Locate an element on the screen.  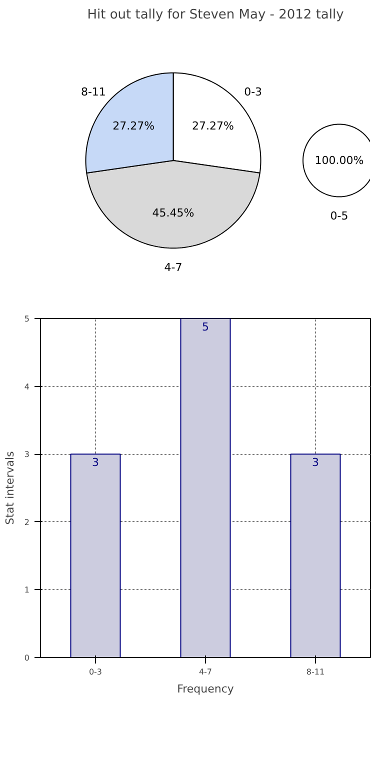
x-tick-label: 4-7 is located at coordinates (205, 672).